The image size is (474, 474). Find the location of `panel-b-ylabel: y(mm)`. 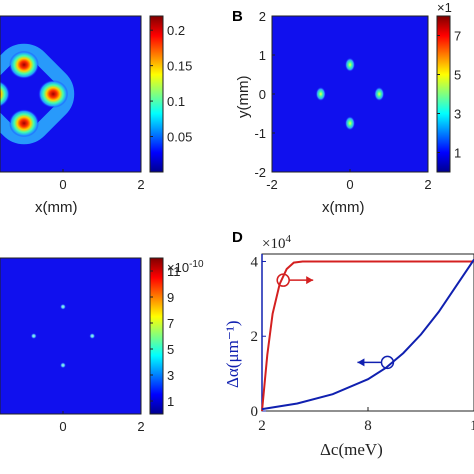

panel-b-ylabel: y(mm) is located at coordinates (243, 97).